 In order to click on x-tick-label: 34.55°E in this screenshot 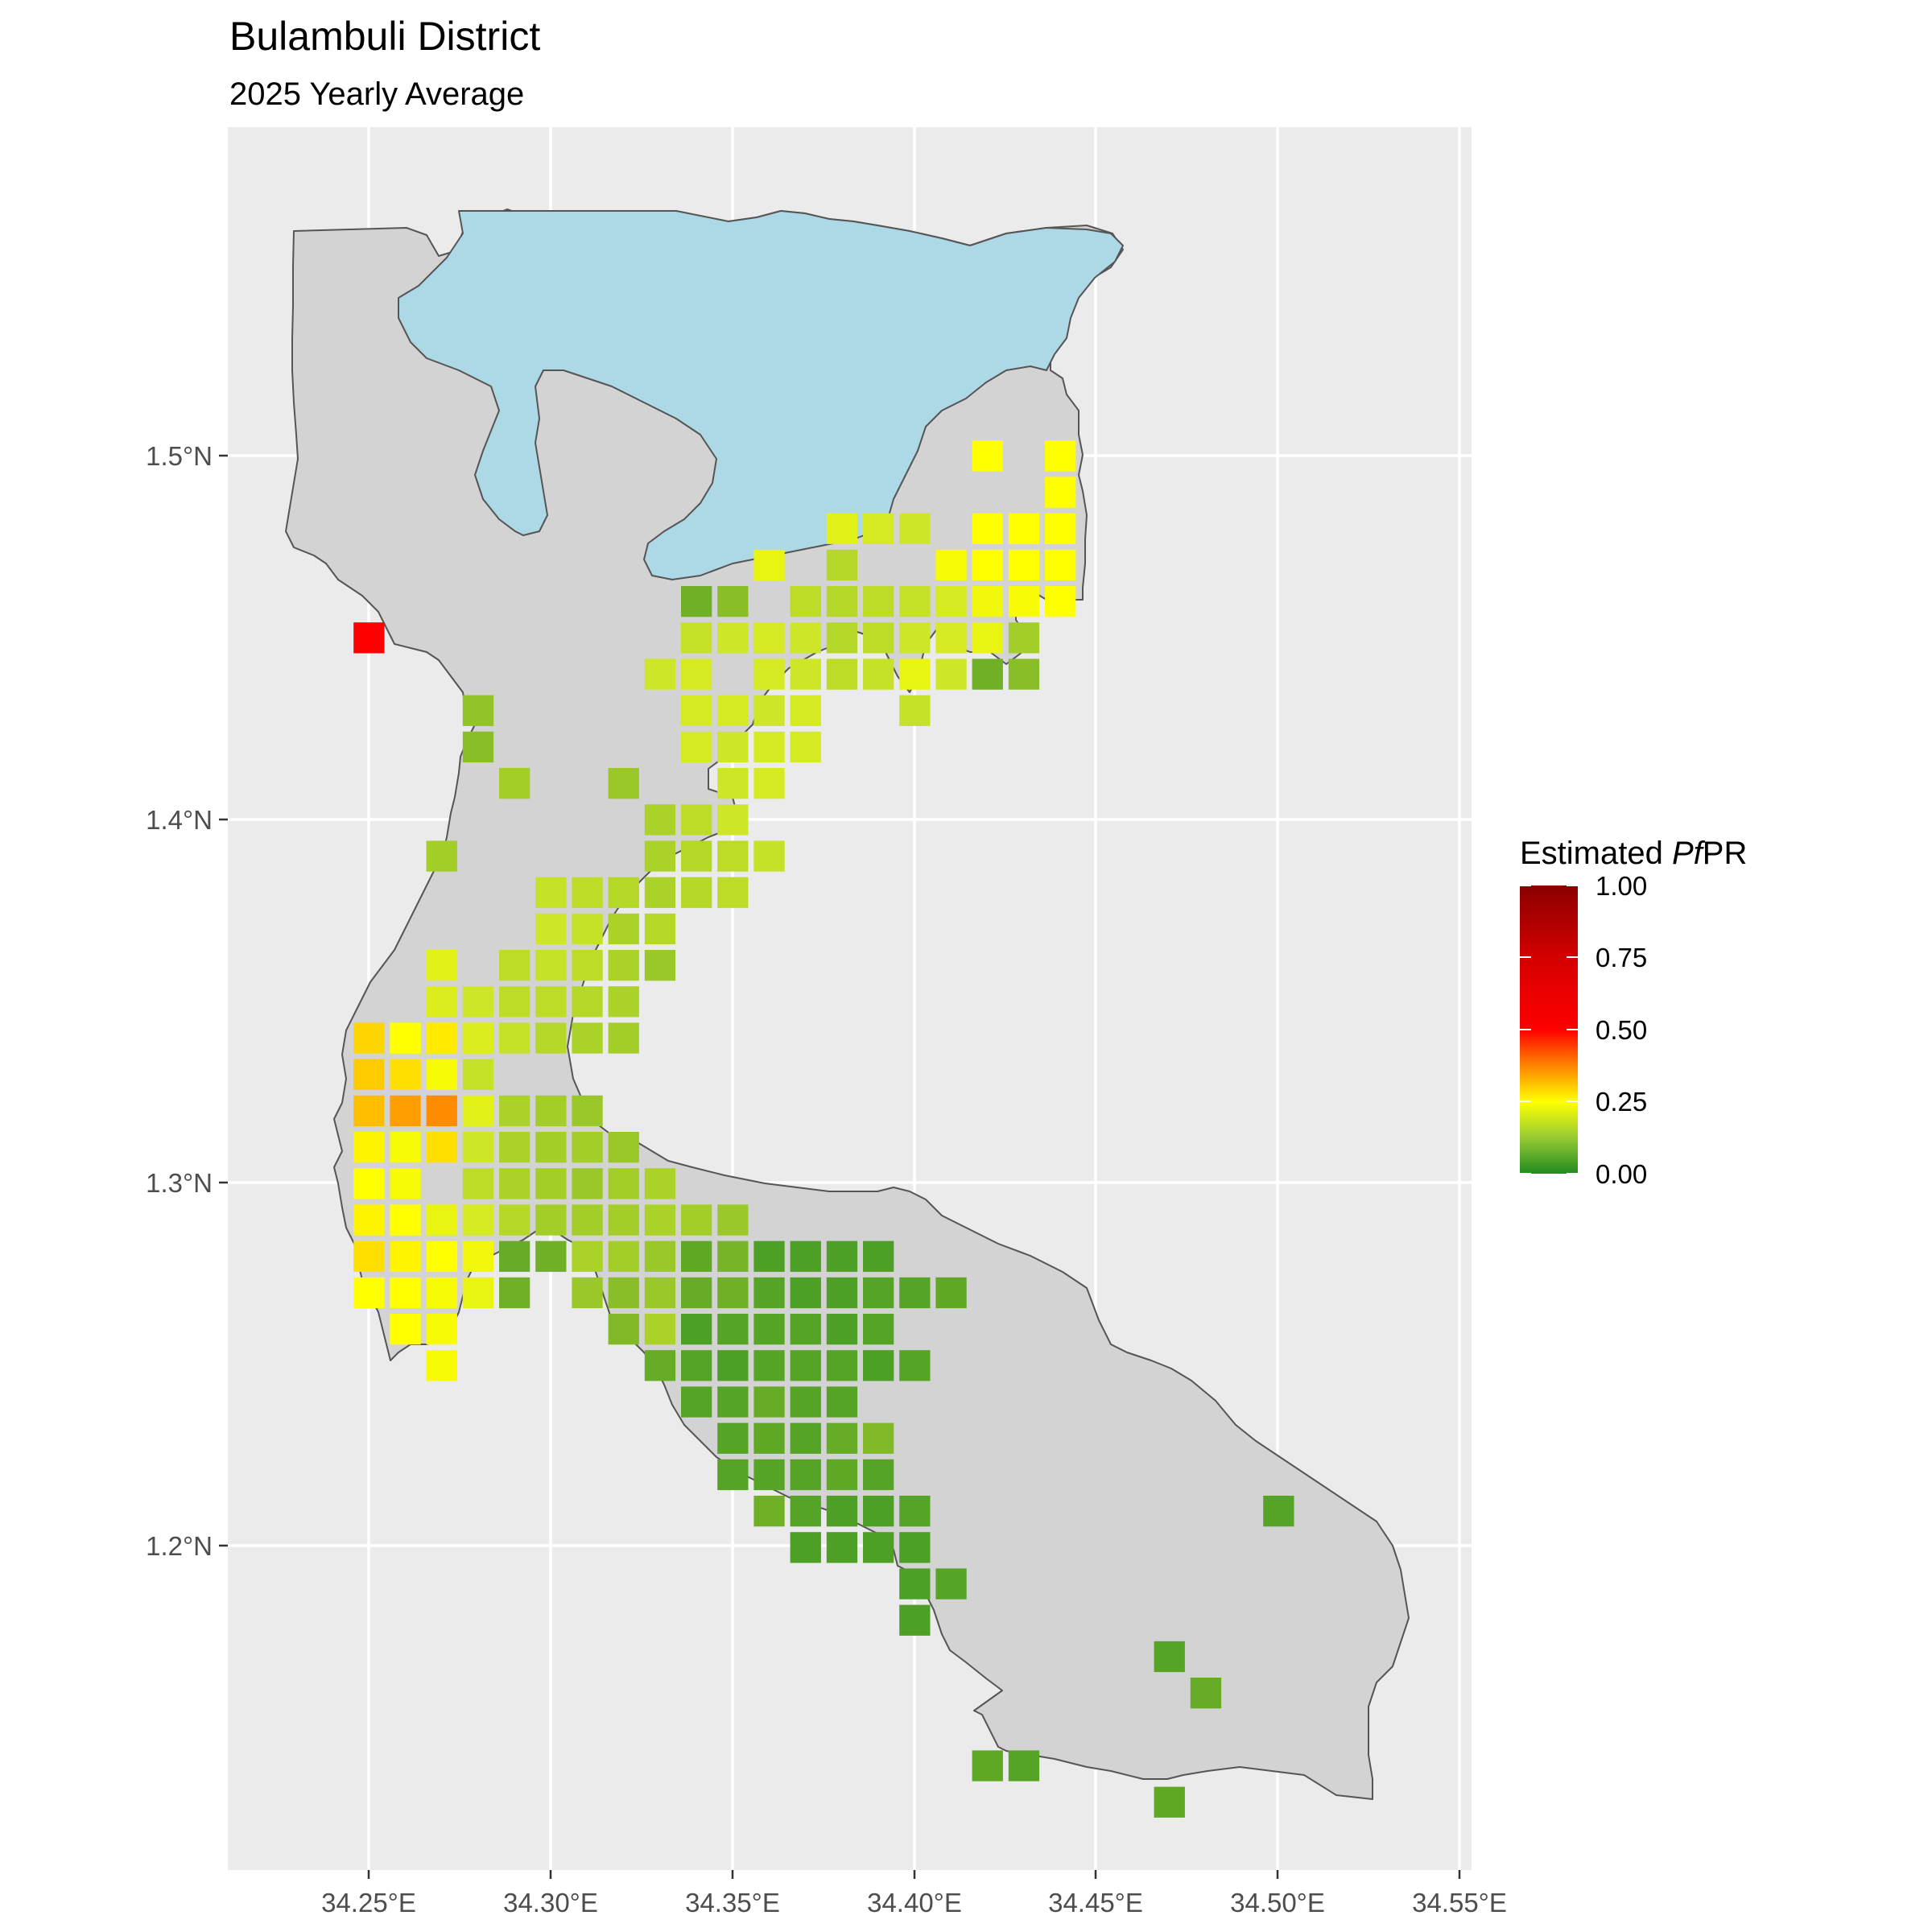, I will do `click(1459, 1903)`.